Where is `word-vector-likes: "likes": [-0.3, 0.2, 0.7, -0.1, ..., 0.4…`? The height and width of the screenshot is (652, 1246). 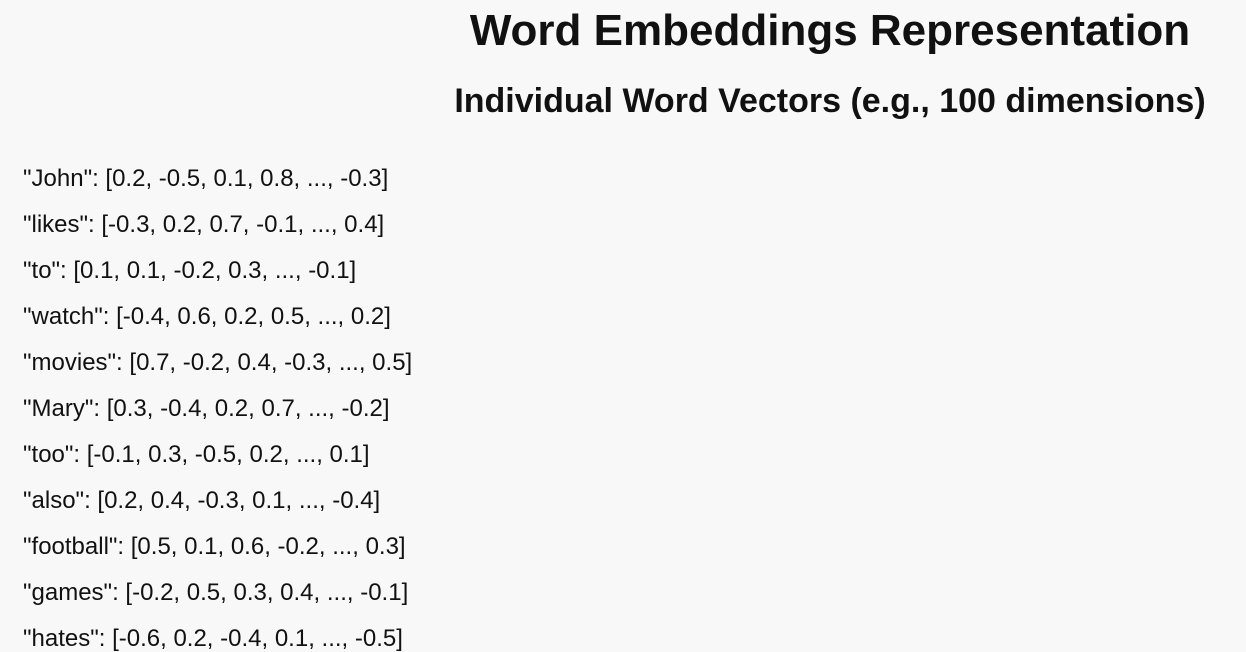 word-vector-likes: "likes": [-0.3, 0.2, 0.7, -0.1, ..., 0.4… is located at coordinates (204, 224).